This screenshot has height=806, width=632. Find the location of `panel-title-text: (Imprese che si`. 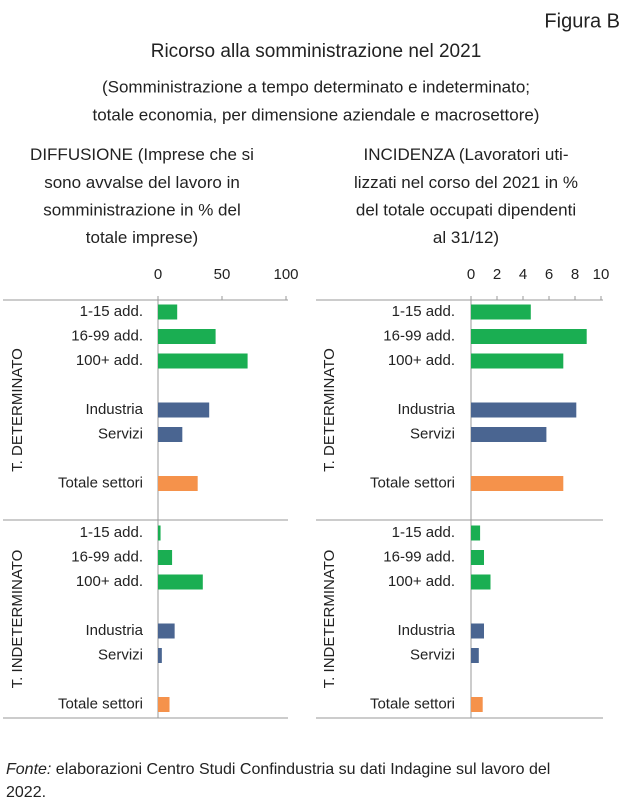

panel-title-text: (Imprese che si is located at coordinates (193, 154).